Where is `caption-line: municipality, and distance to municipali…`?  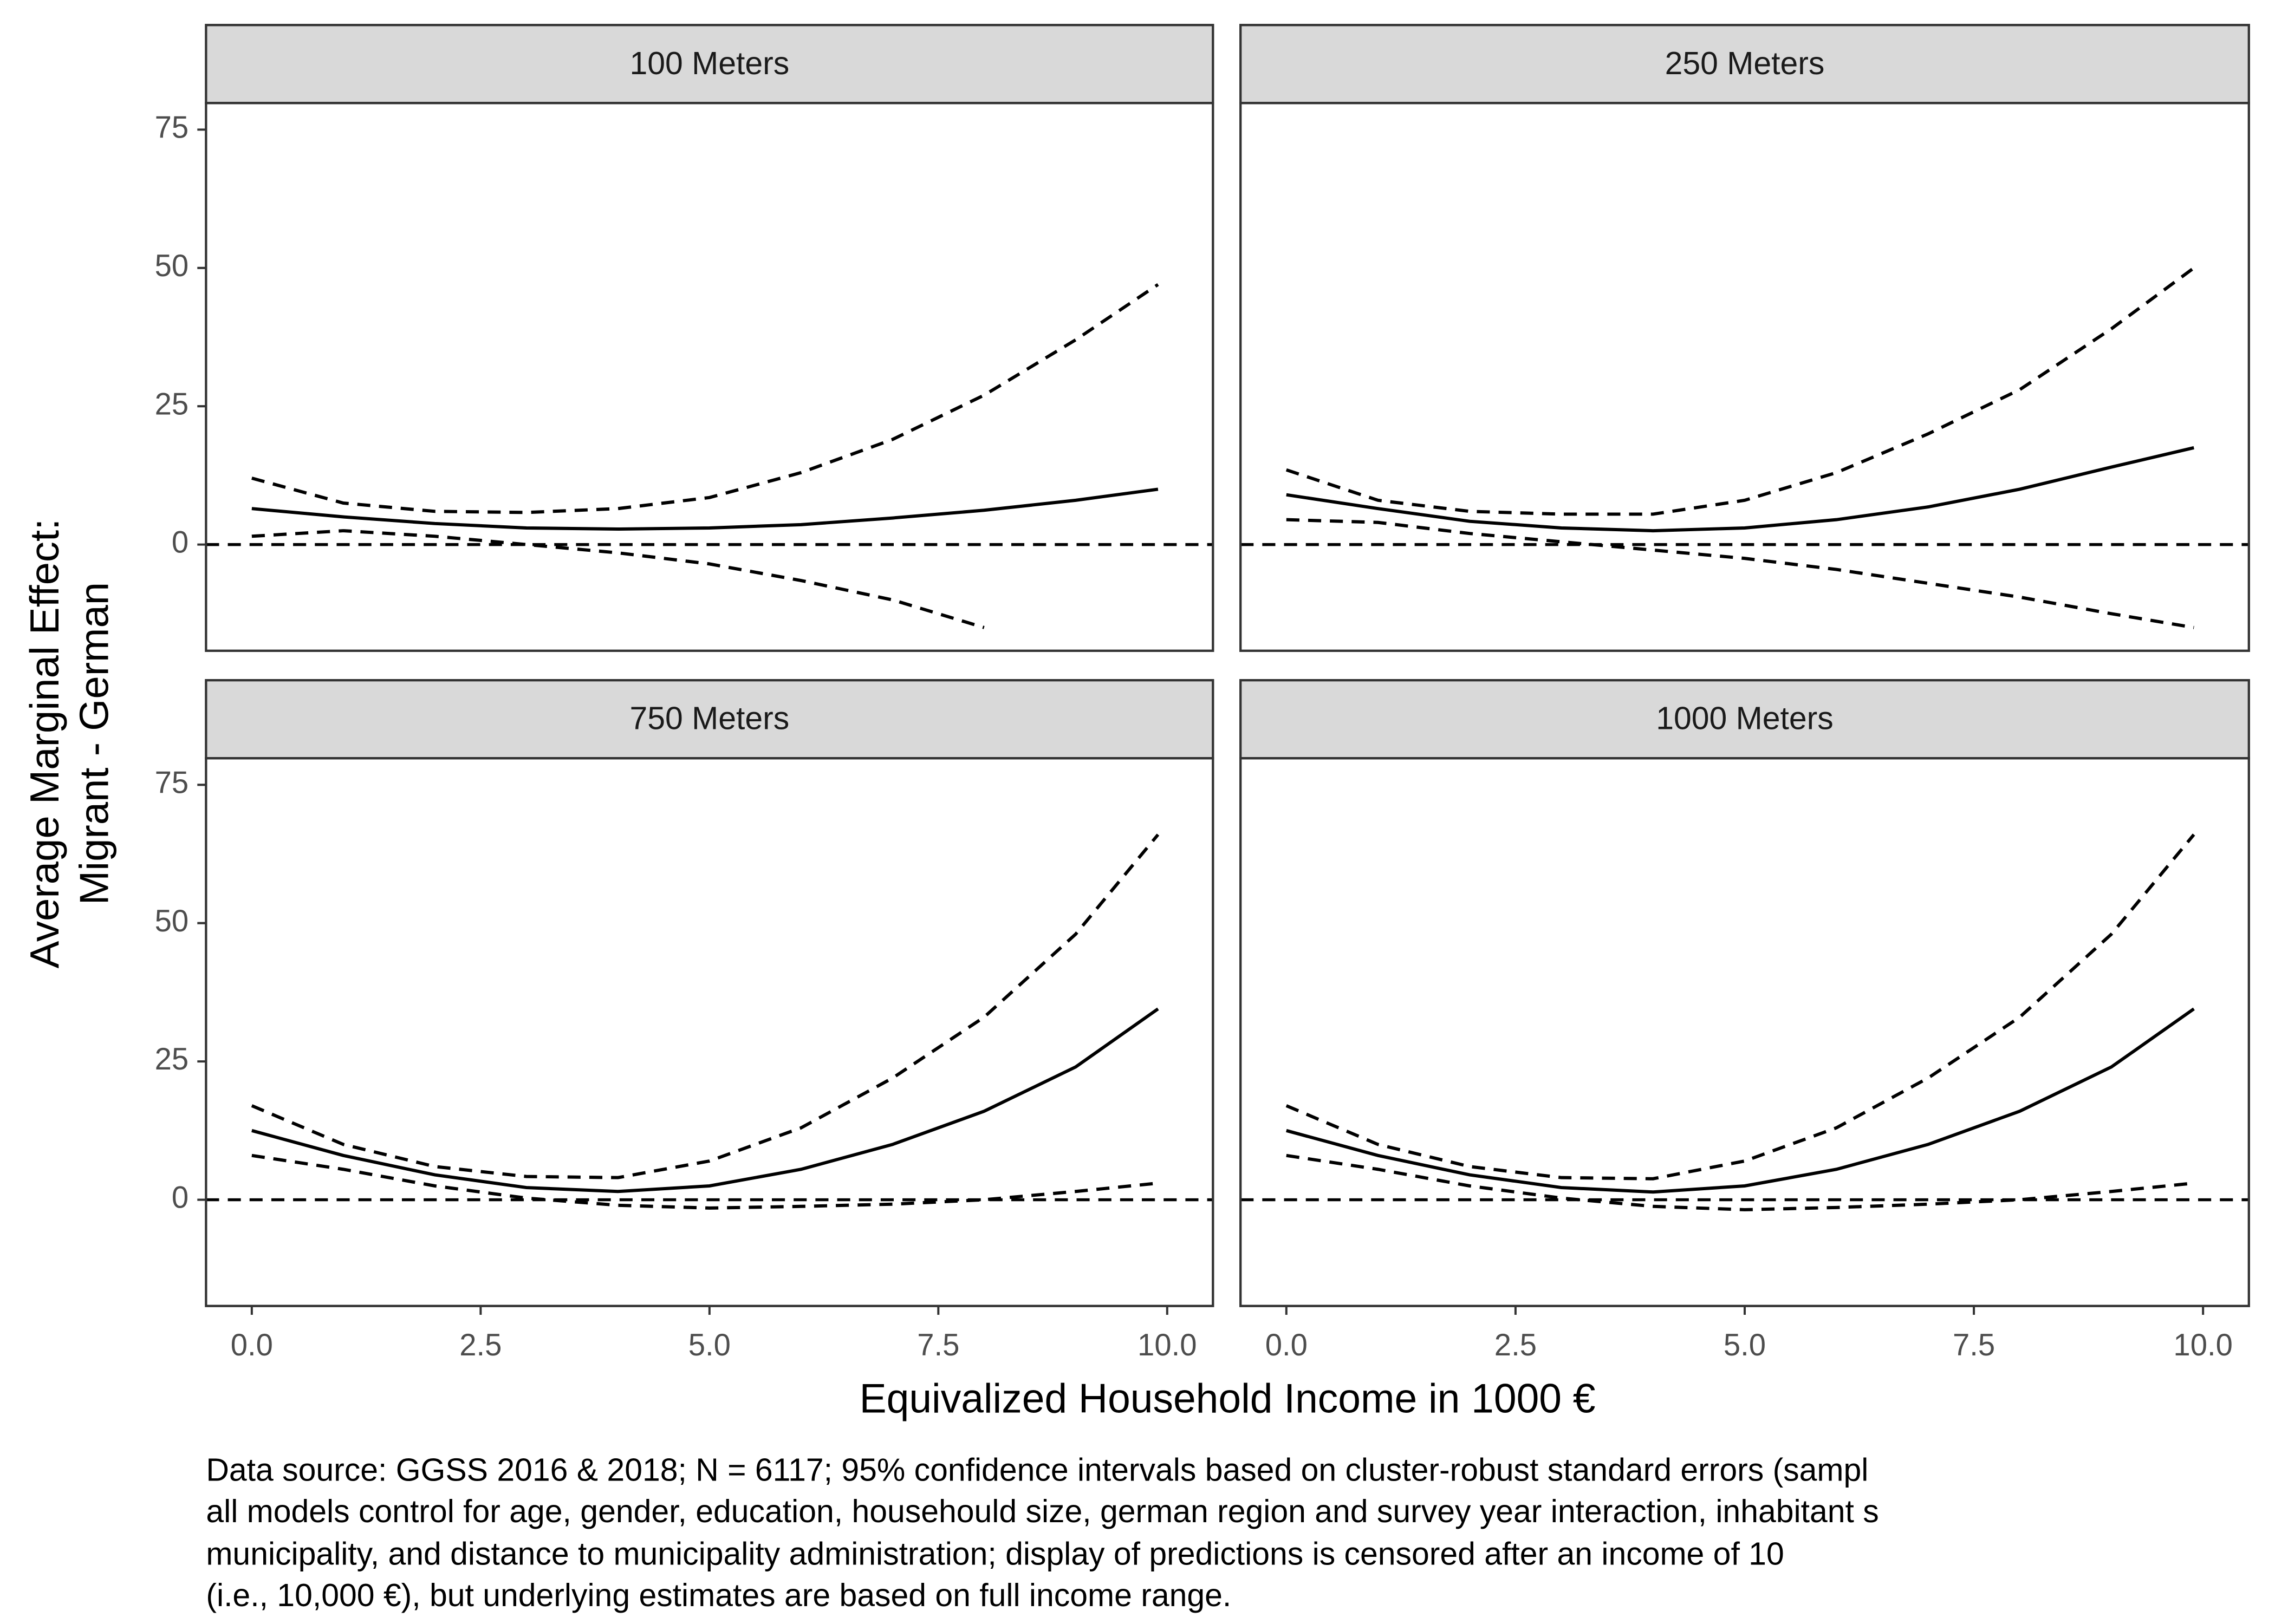 caption-line: municipality, and distance to municipali… is located at coordinates (995, 1553).